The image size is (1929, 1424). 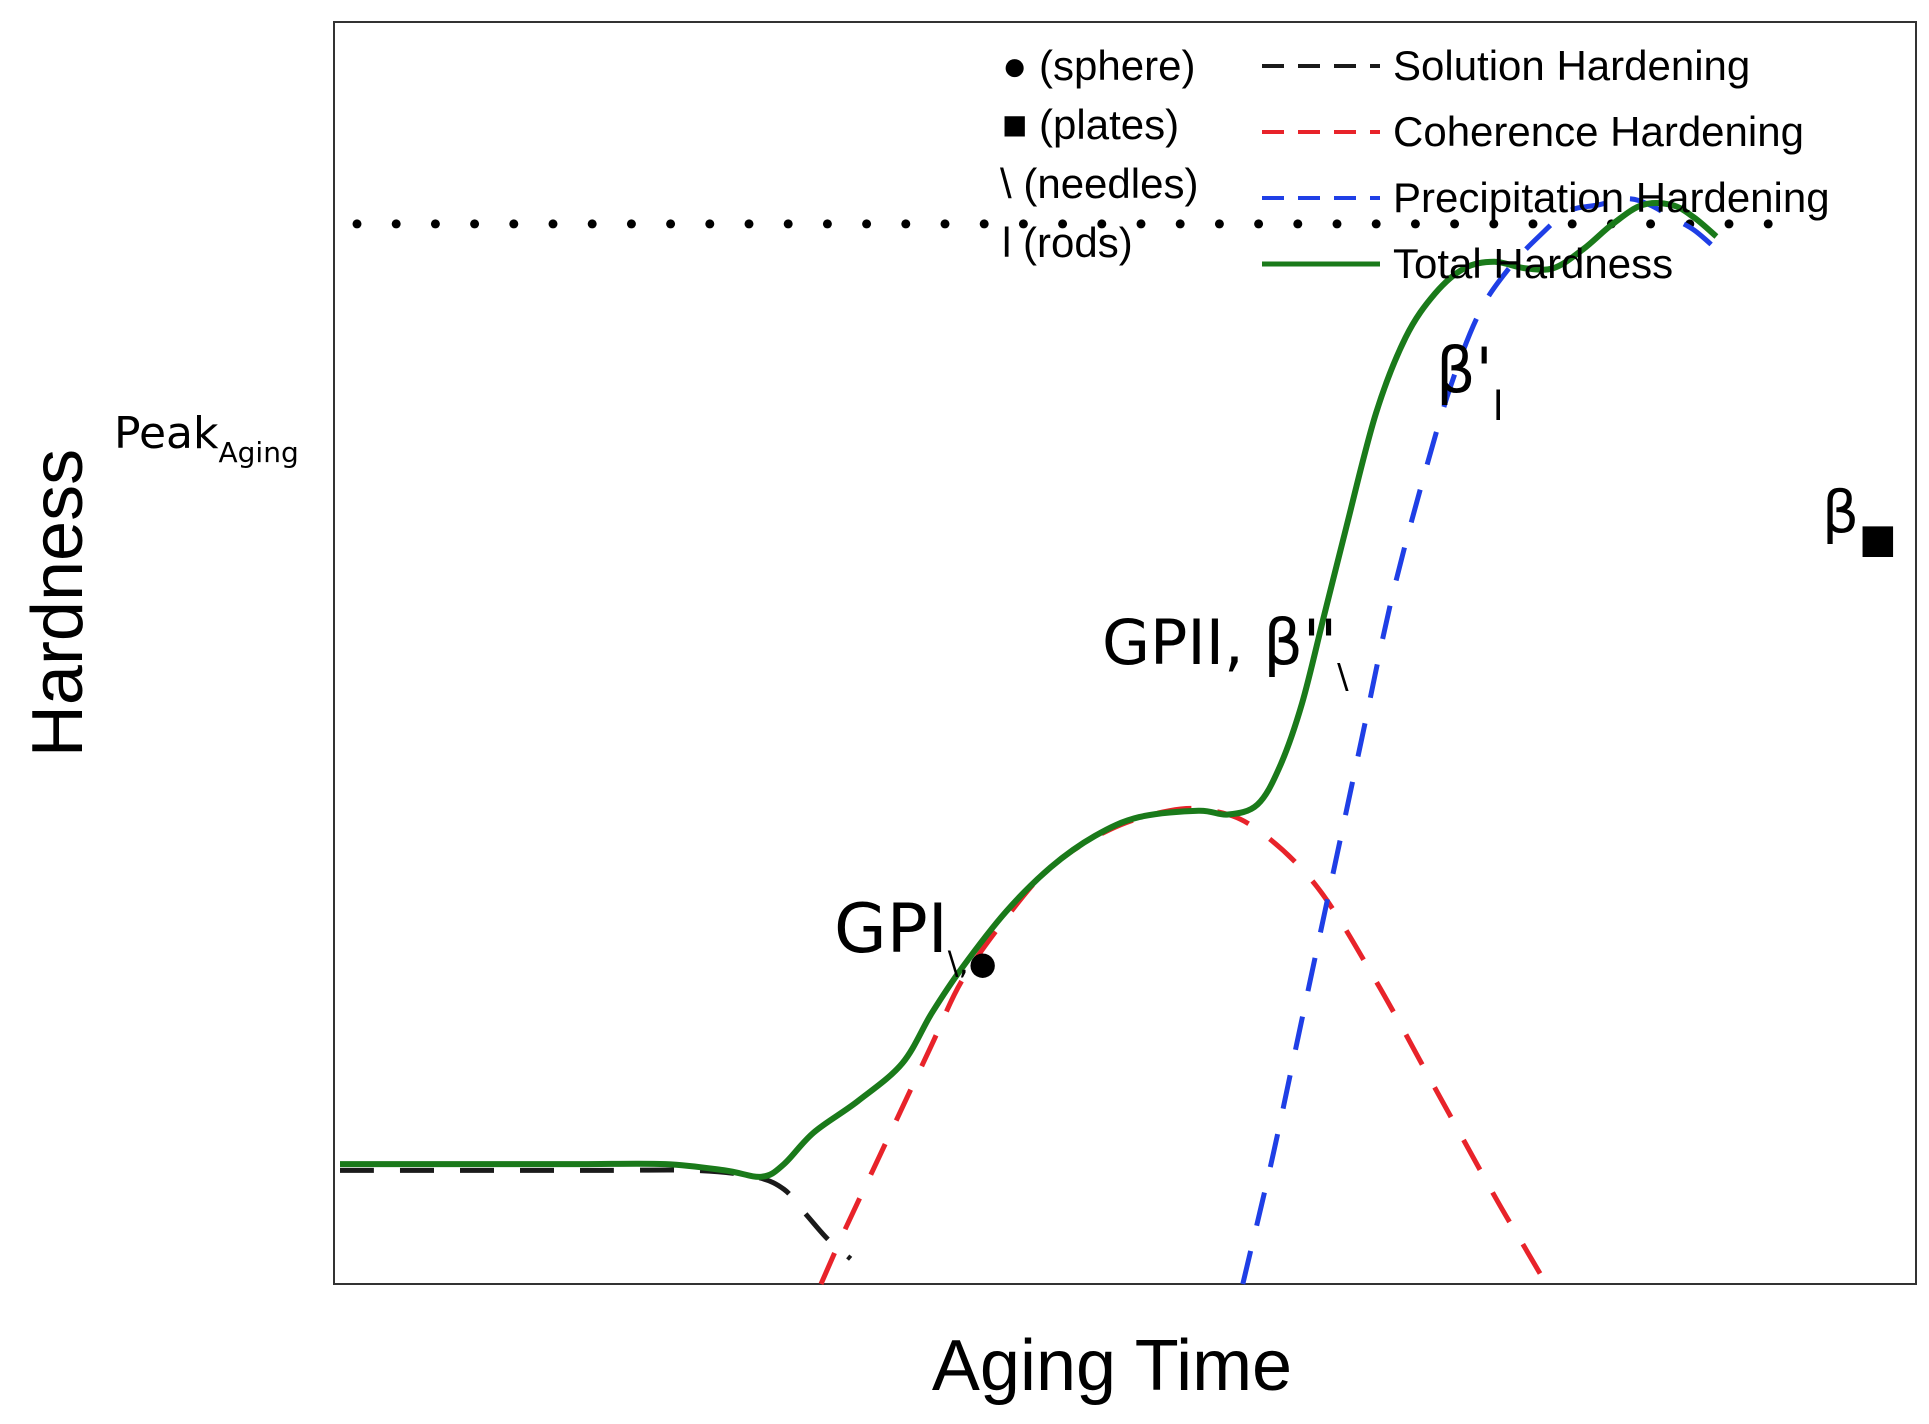 I want to click on legend-shape-plates-symbol: ■, so click(x=1014, y=124).